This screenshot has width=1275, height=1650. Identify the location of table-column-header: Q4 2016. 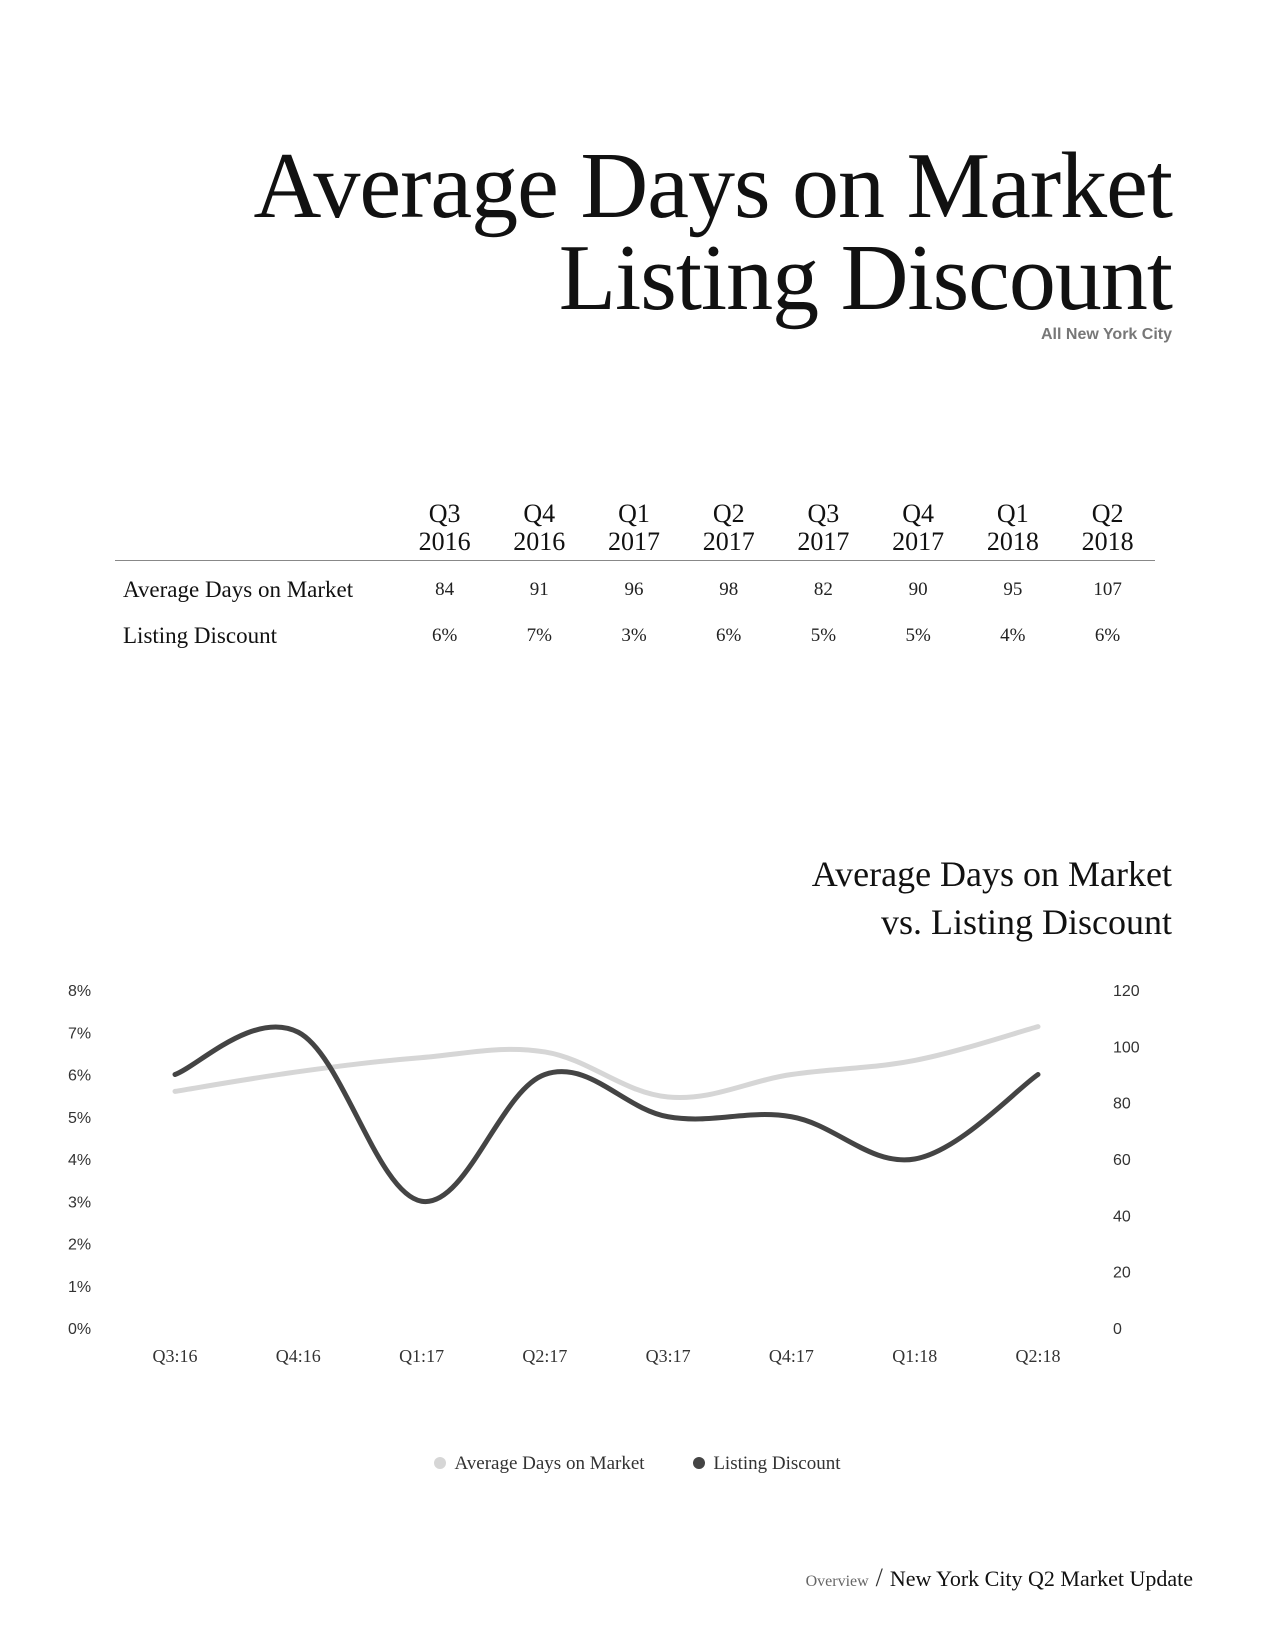
(539, 530).